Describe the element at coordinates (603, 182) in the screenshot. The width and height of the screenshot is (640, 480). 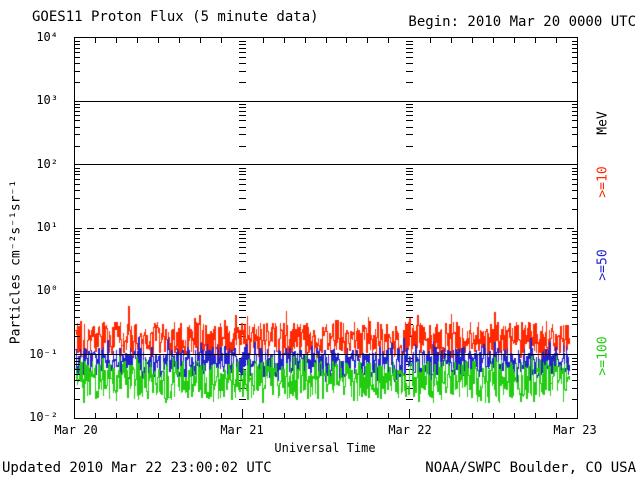
I see `legend-ge10-mev: >=10` at that location.